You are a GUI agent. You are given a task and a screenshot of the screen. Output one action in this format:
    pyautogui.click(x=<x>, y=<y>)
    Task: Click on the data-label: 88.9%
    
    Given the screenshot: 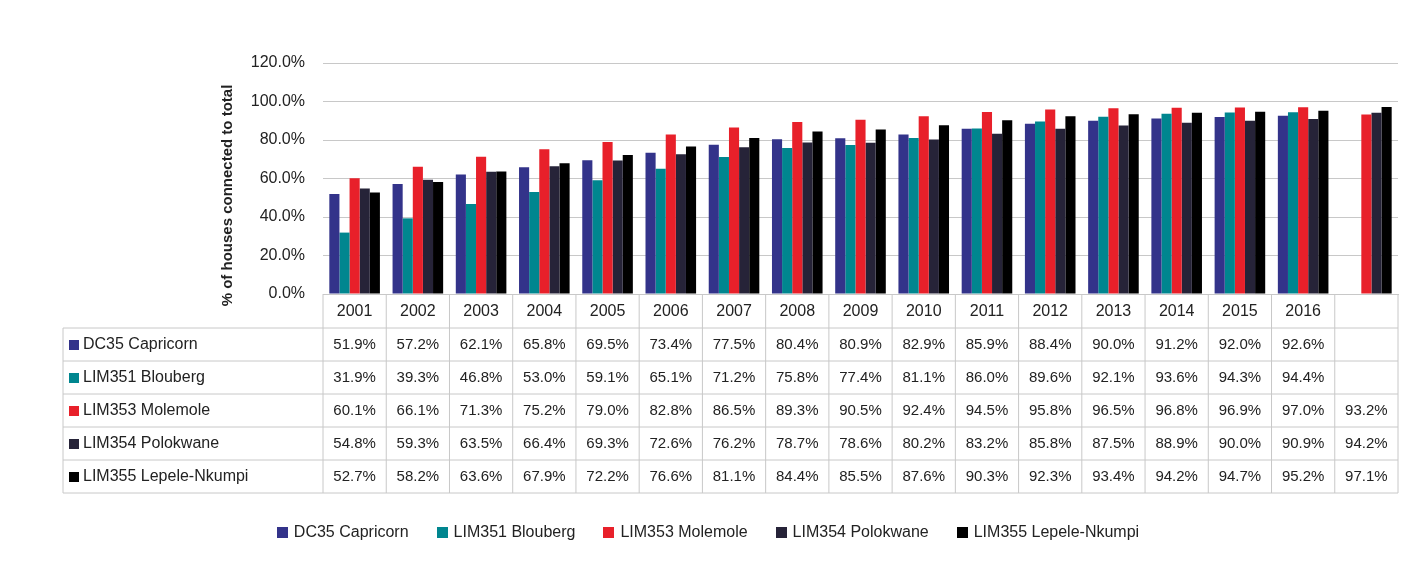 What is the action you would take?
    pyautogui.click(x=1176, y=442)
    